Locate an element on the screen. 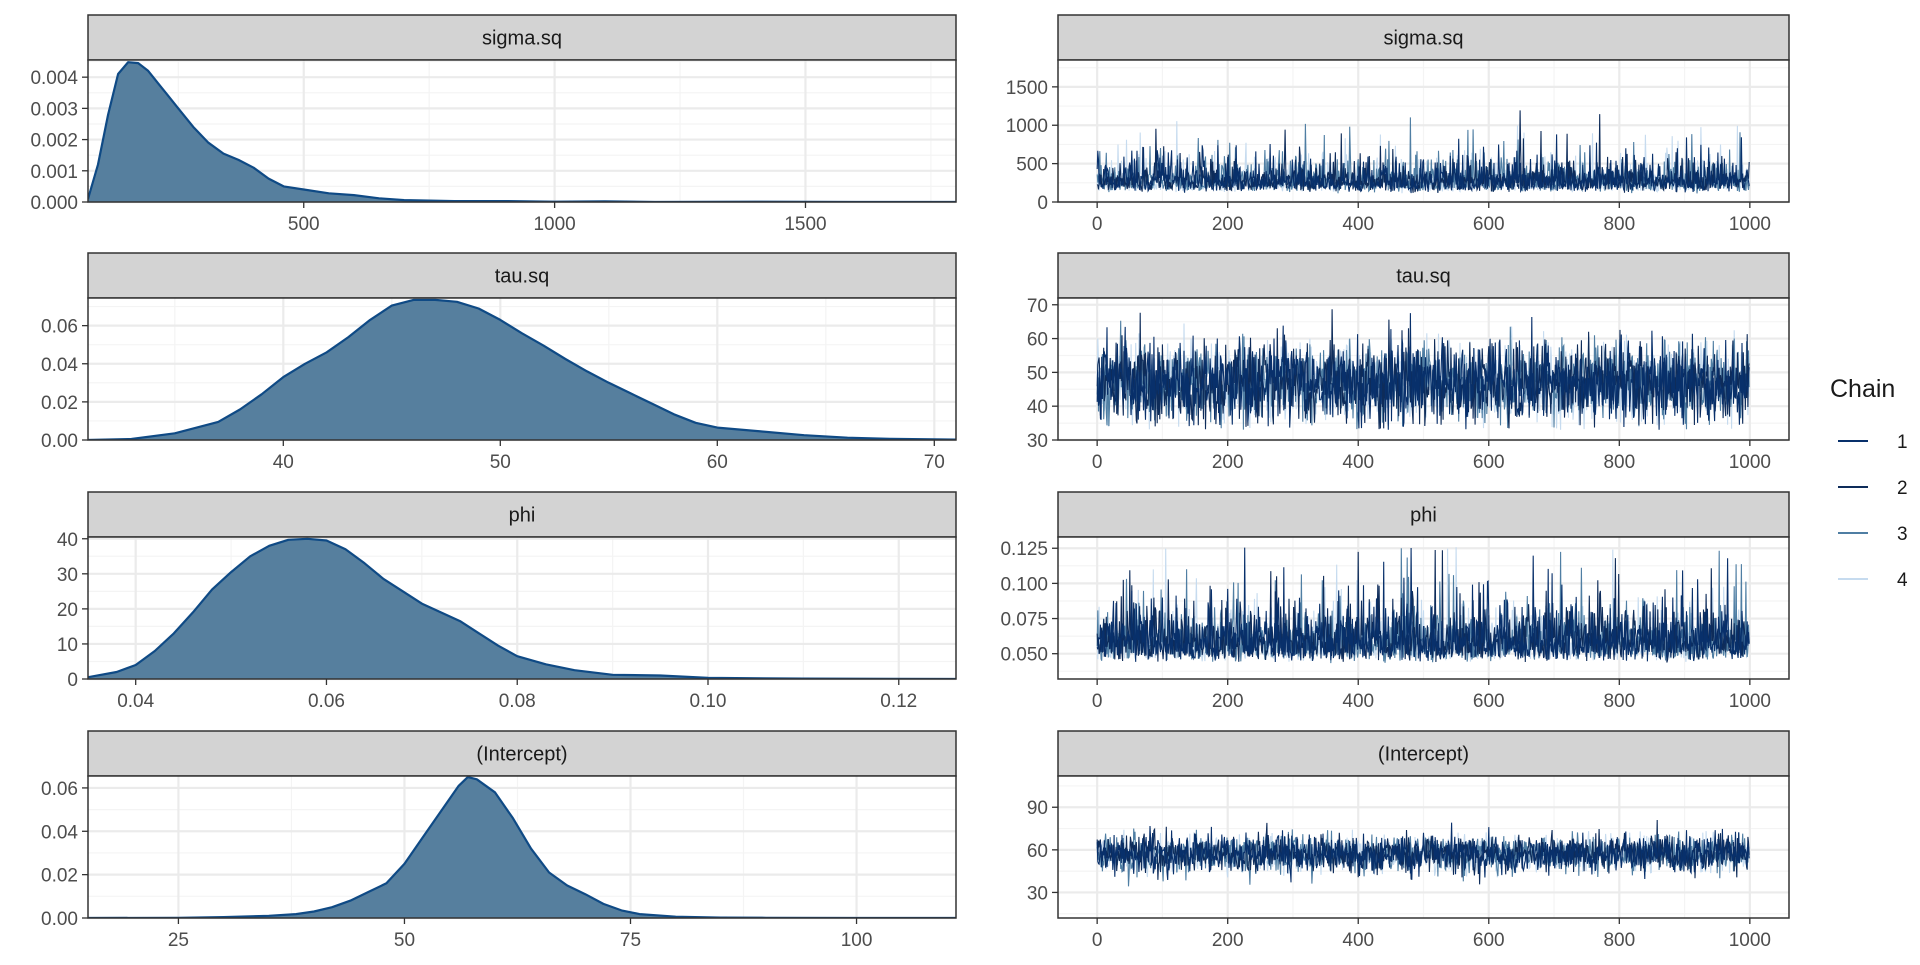  x-tick-label: 40 is located at coordinates (283, 462).